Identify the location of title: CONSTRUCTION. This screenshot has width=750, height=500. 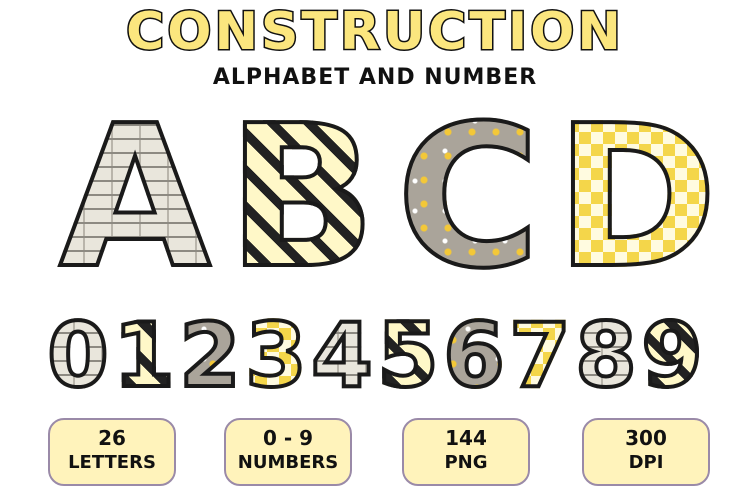
(374, 32).